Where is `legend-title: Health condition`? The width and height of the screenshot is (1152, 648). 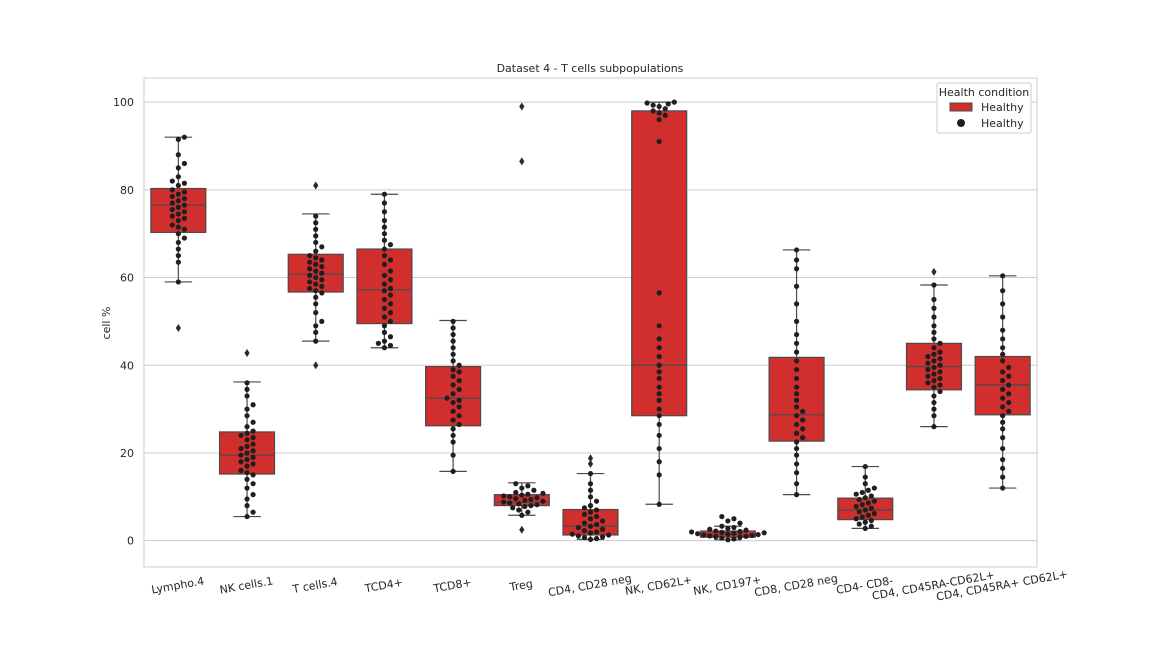
legend-title: Health condition is located at coordinates (984, 92).